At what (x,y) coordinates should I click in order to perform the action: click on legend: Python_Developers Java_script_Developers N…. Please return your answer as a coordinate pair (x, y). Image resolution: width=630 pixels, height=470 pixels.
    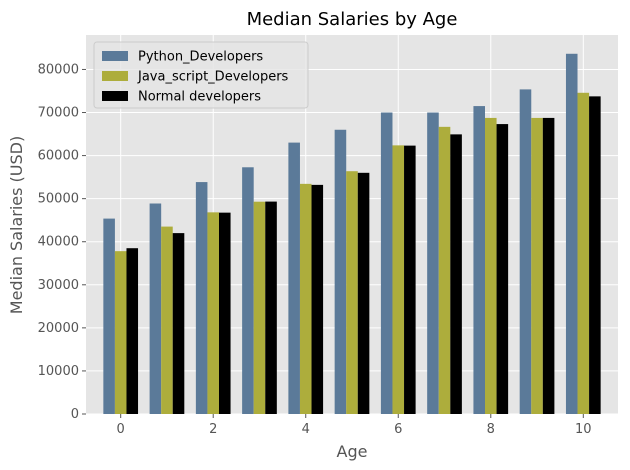
    Looking at the image, I should click on (201, 75).